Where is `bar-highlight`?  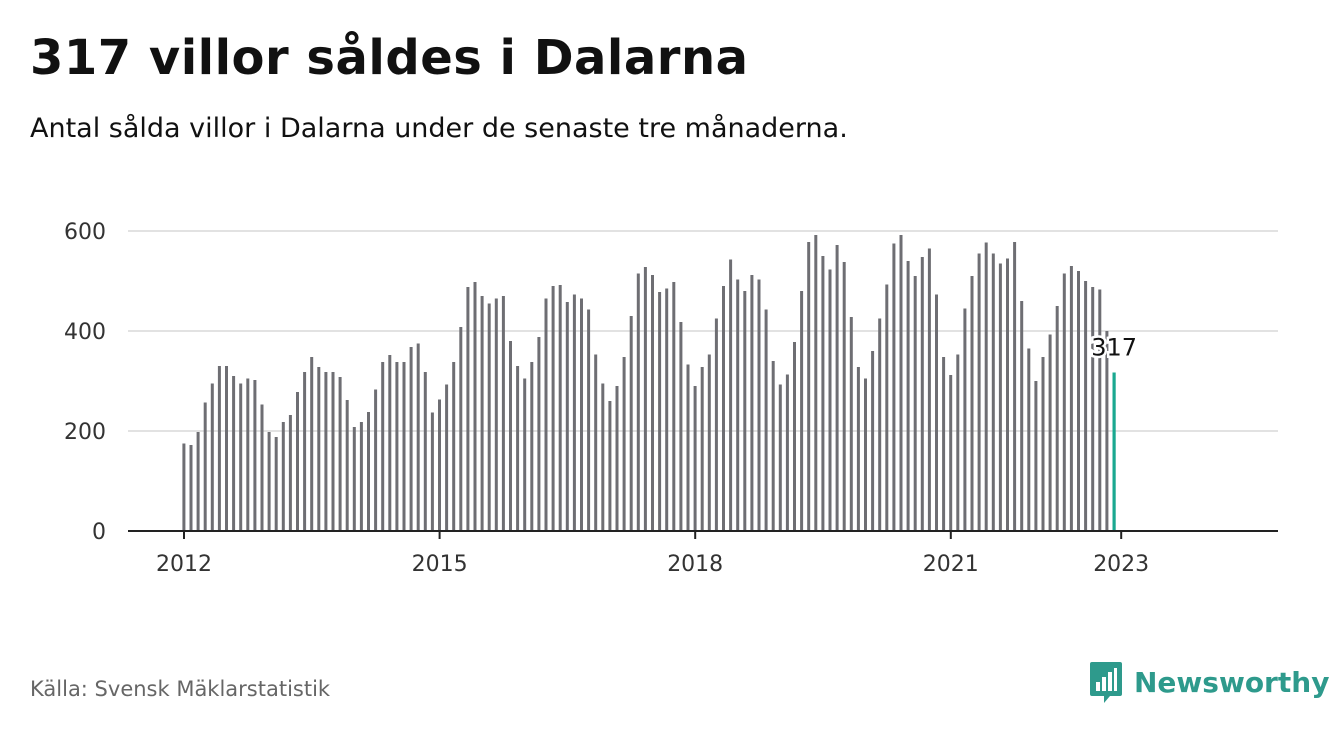
bar-highlight is located at coordinates (1114, 451).